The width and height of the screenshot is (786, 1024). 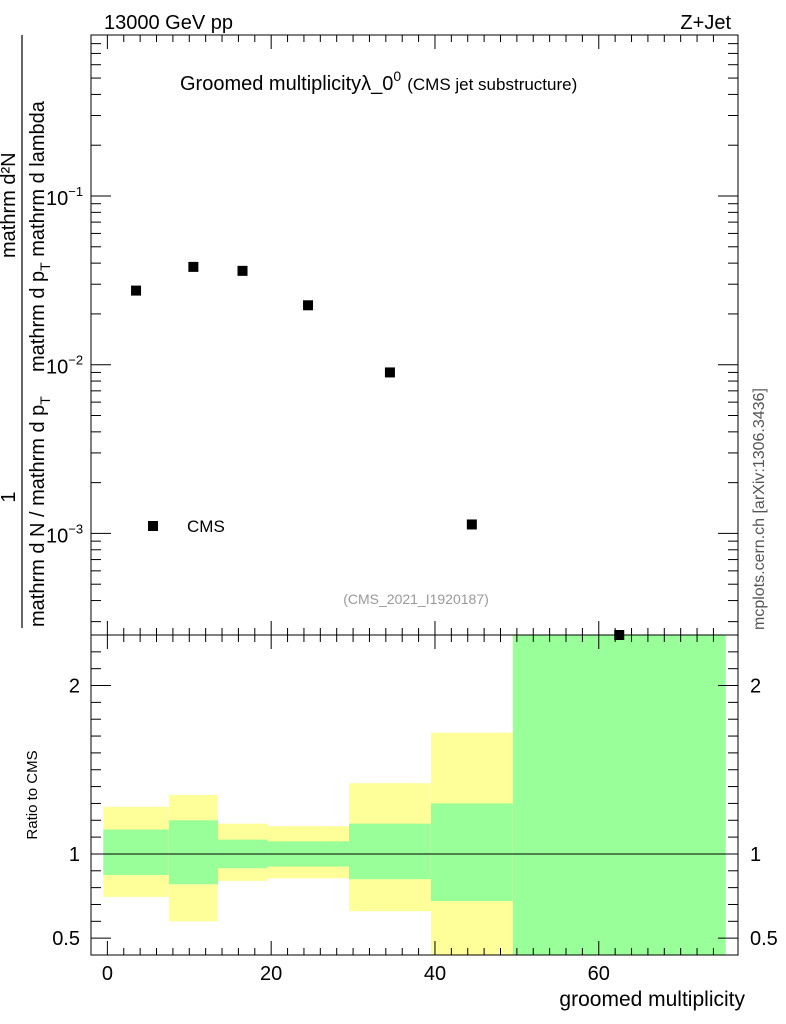 I want to click on plot-subtitle: (CMS jet substructure), so click(x=492, y=84).